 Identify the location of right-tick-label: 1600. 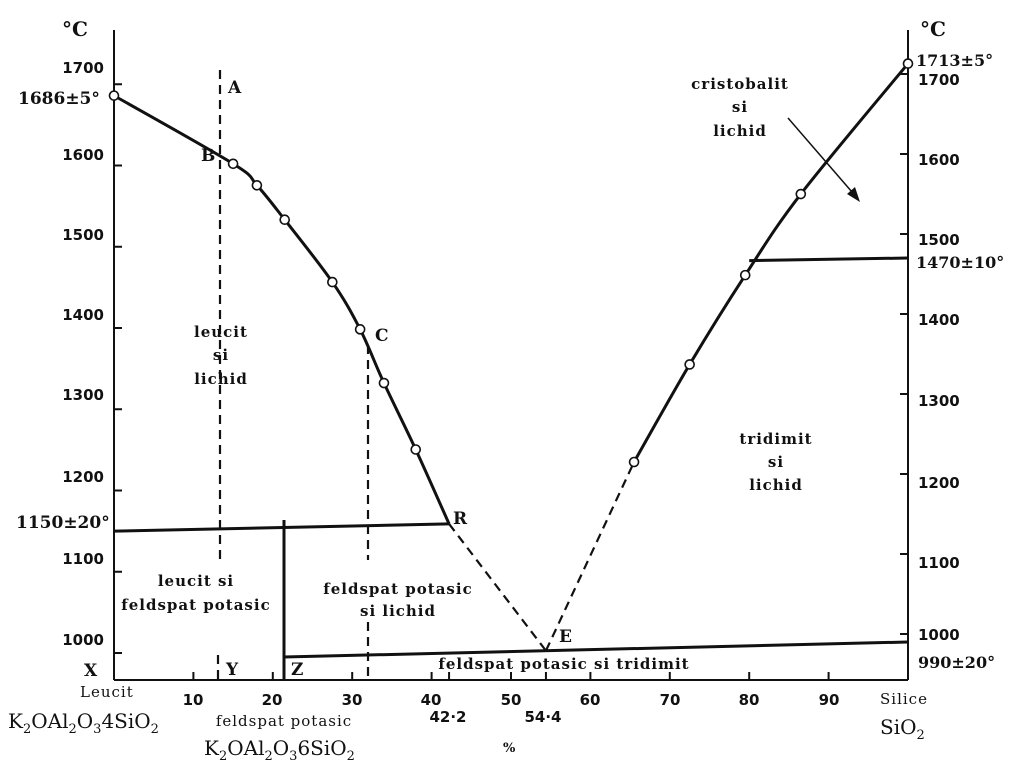
(939, 160).